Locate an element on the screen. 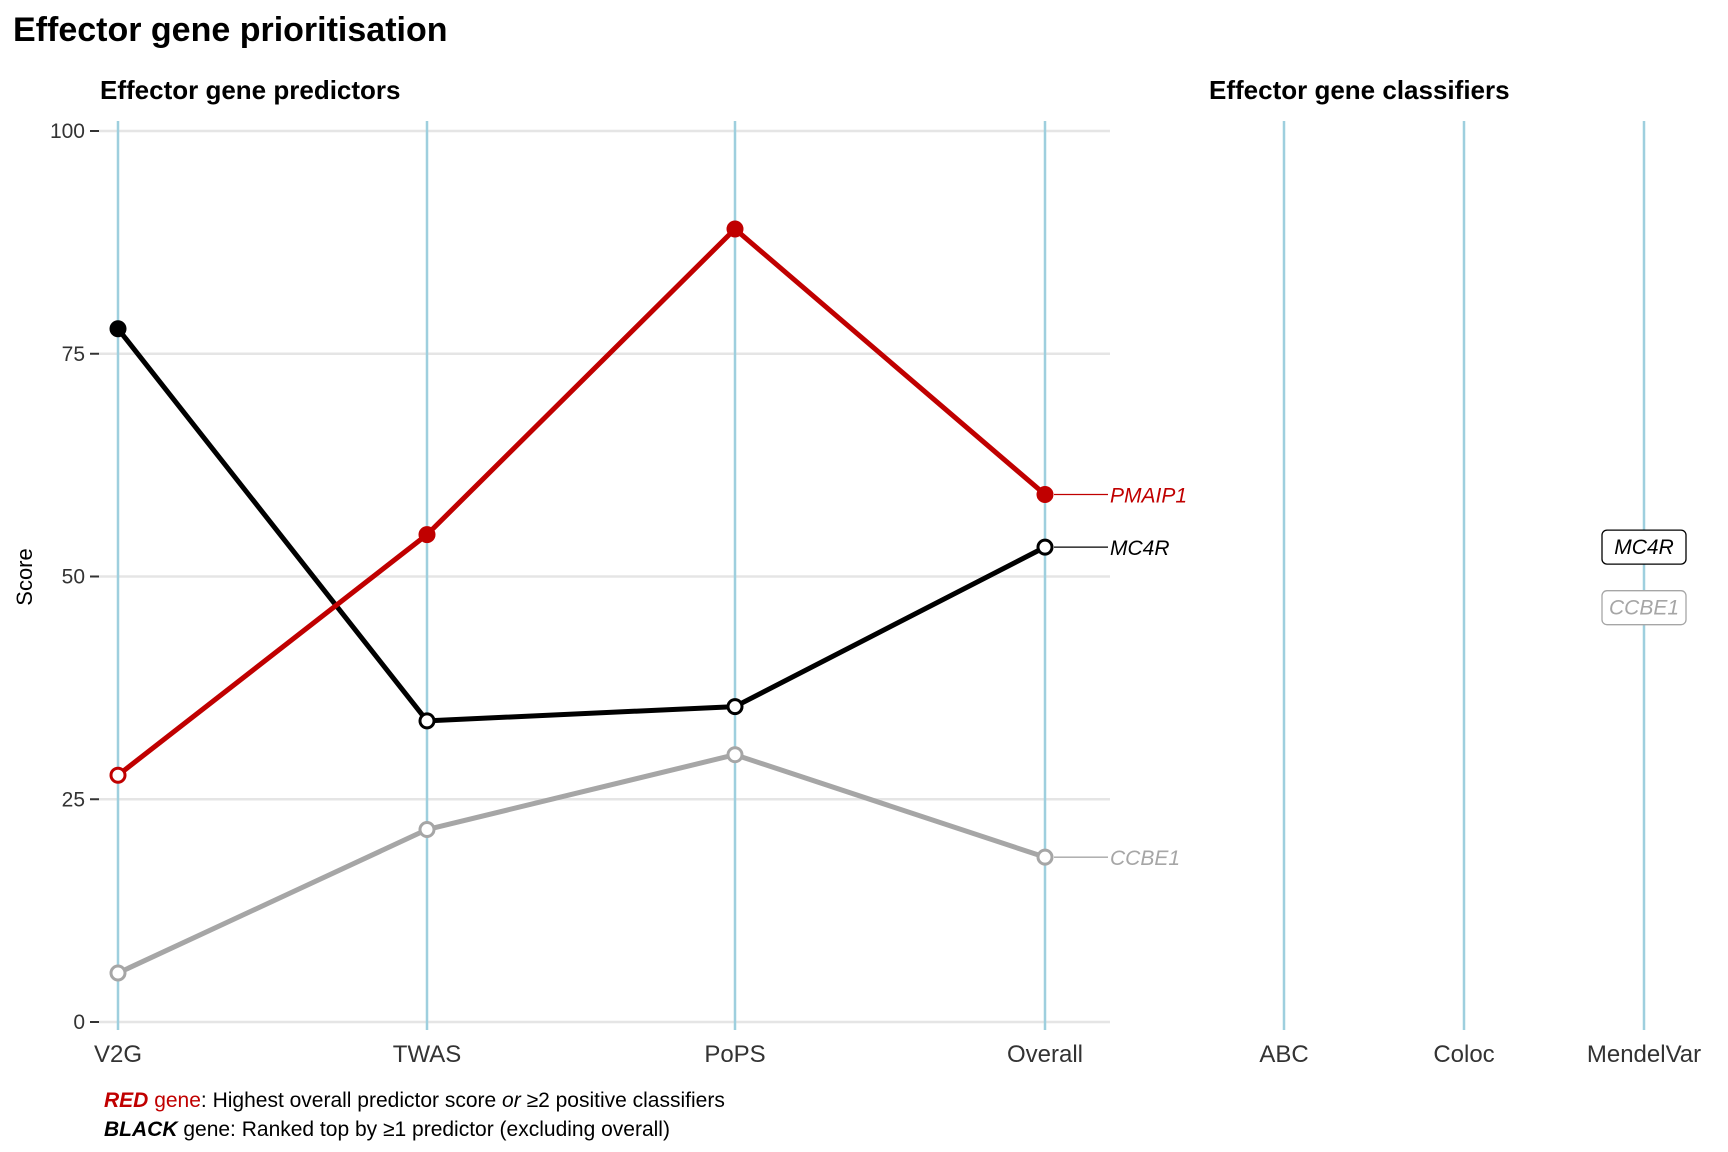  x-tick-label-overall: Overall is located at coordinates (1045, 1054).